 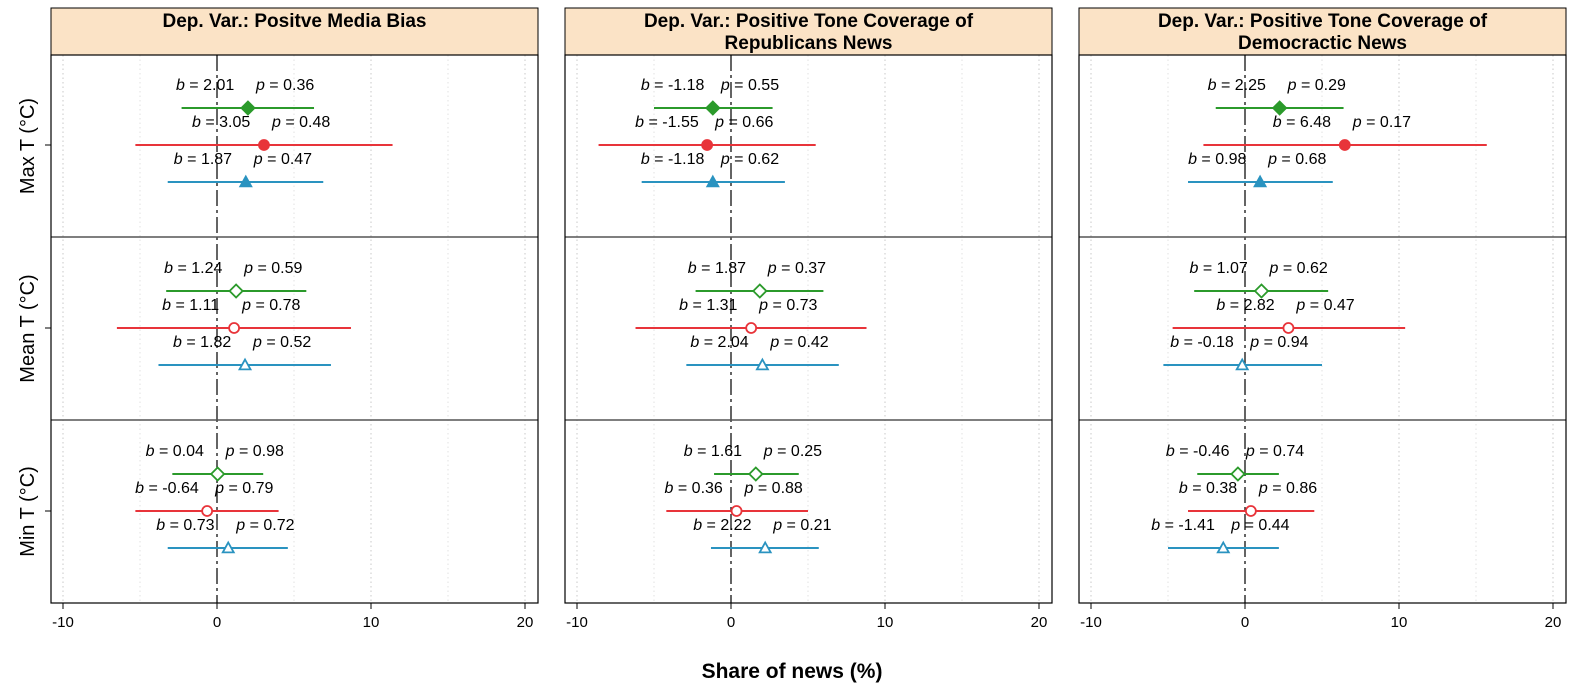 I want to click on estimate-series: b = 1.61 p = 0.25, so click(x=753, y=462).